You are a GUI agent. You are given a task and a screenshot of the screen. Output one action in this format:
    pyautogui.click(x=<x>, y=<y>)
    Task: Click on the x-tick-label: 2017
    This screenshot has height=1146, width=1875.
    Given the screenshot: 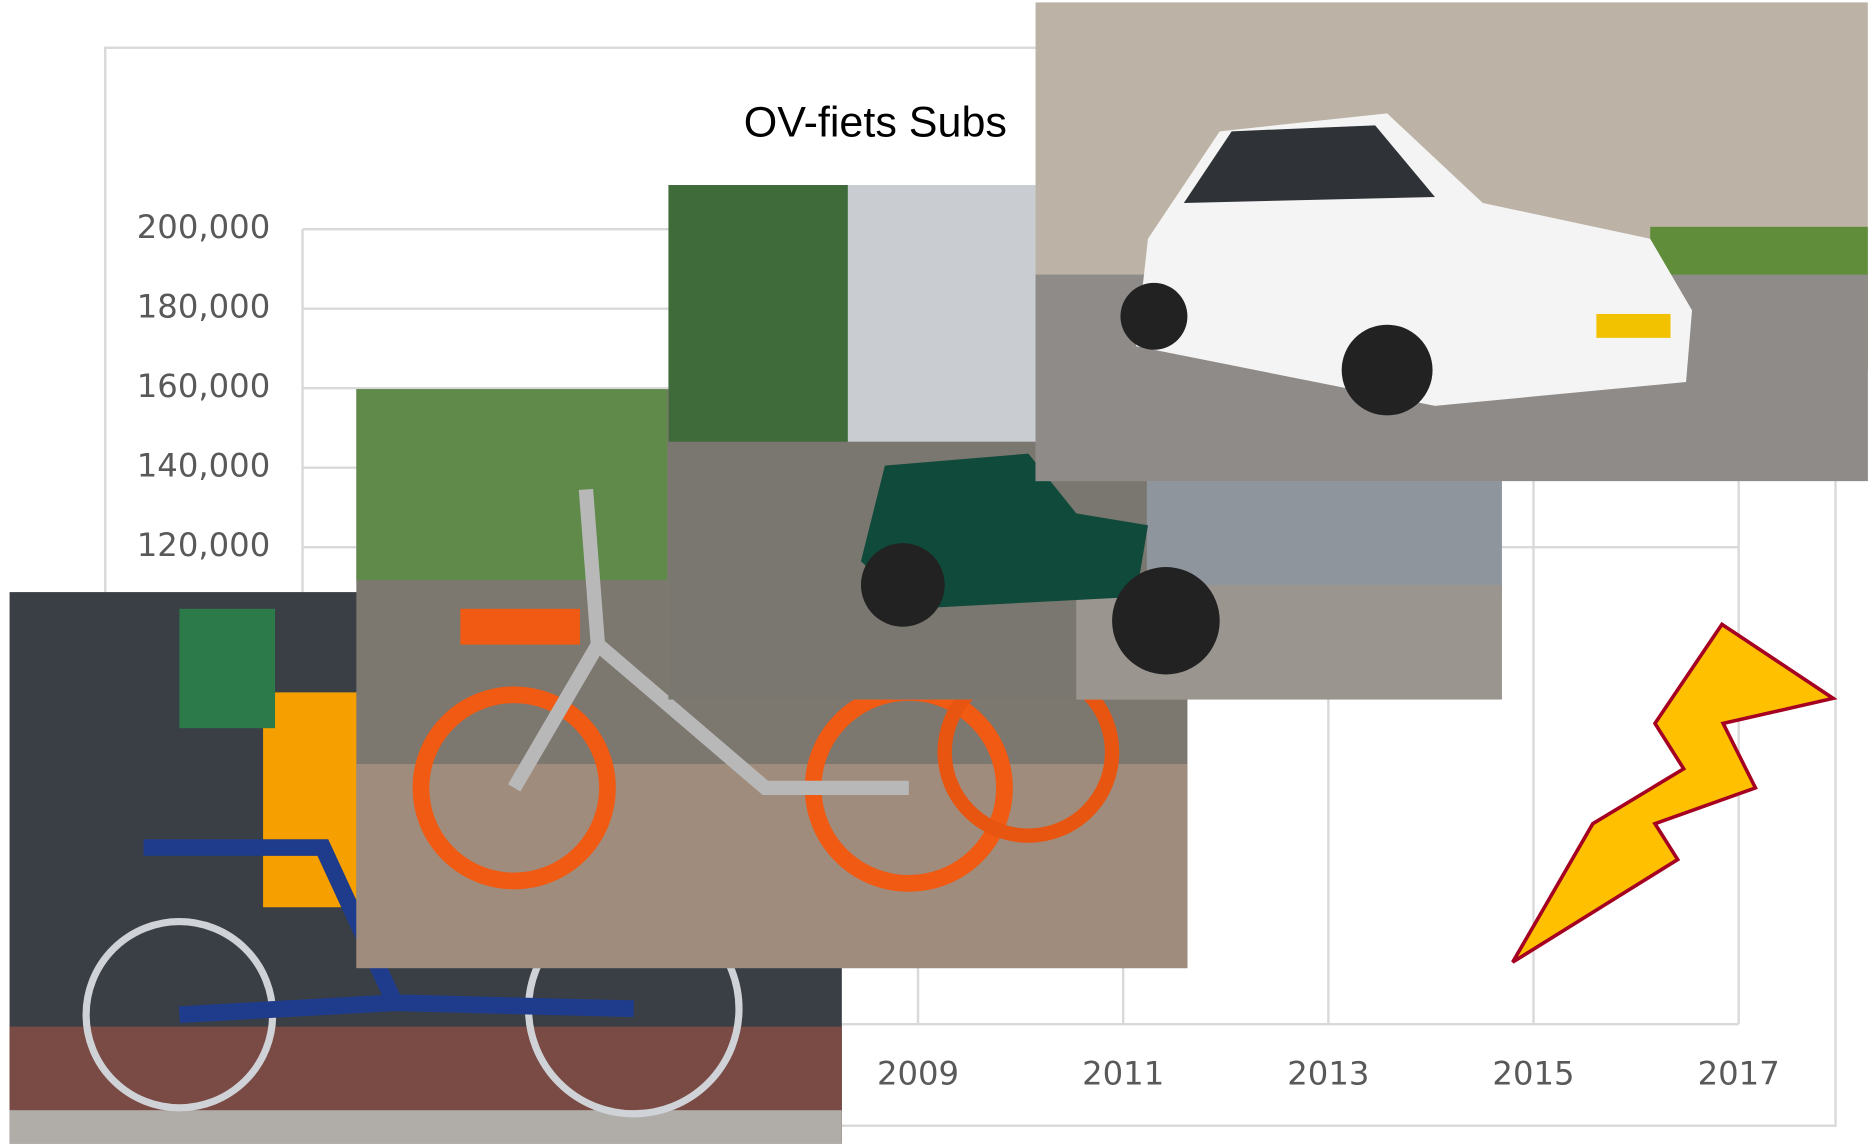 What is the action you would take?
    pyautogui.click(x=1739, y=1074)
    